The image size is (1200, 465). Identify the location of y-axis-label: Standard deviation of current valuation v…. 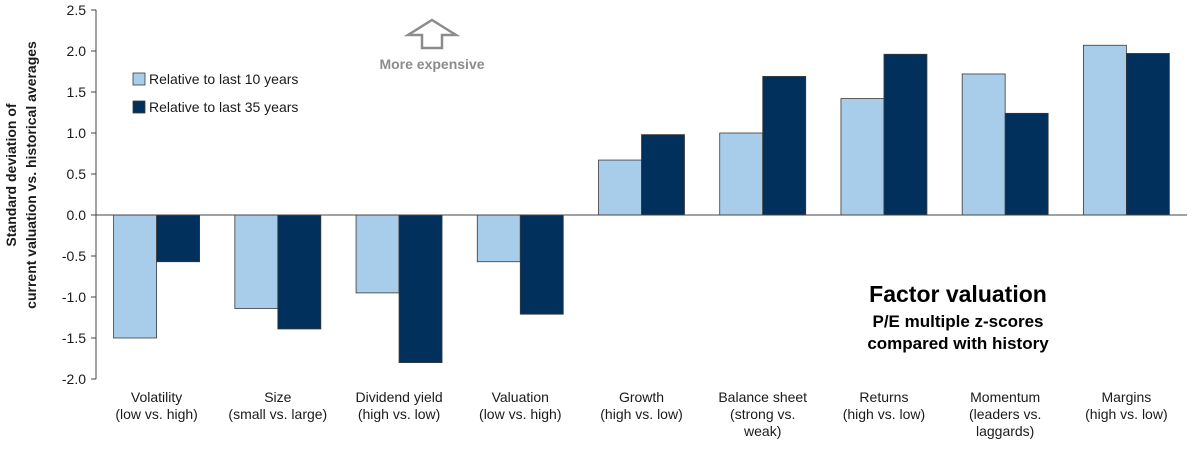
(21, 175).